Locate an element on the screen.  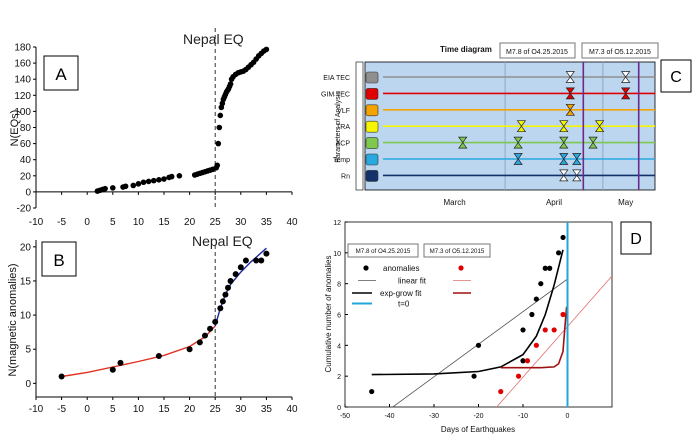
panel-d-x-tick-label: -30 is located at coordinates (434, 416).